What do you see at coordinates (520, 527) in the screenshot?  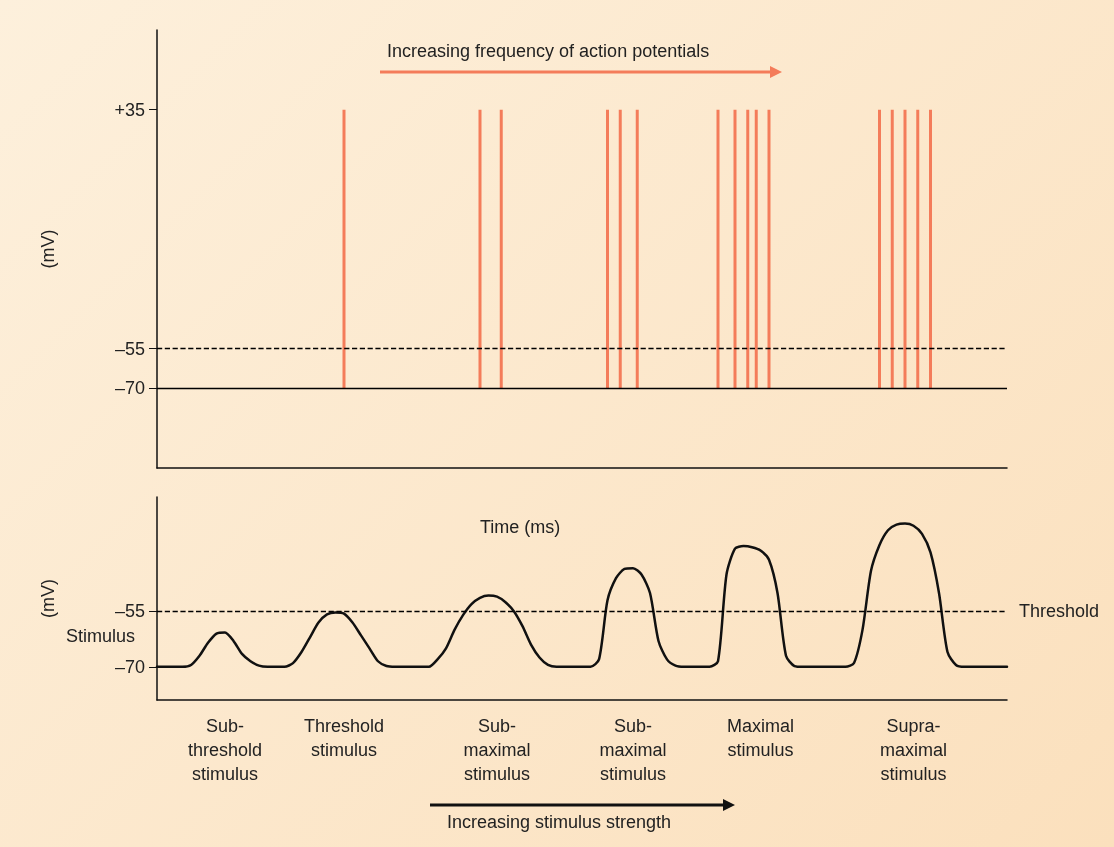 I see `annotation: Time (ms)` at bounding box center [520, 527].